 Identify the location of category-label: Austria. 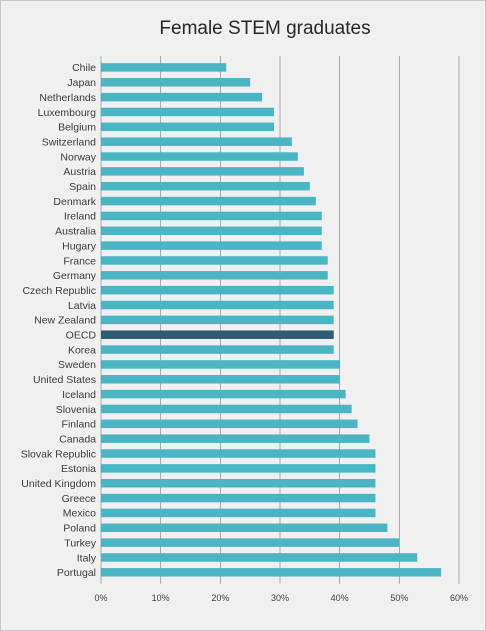
(79, 172).